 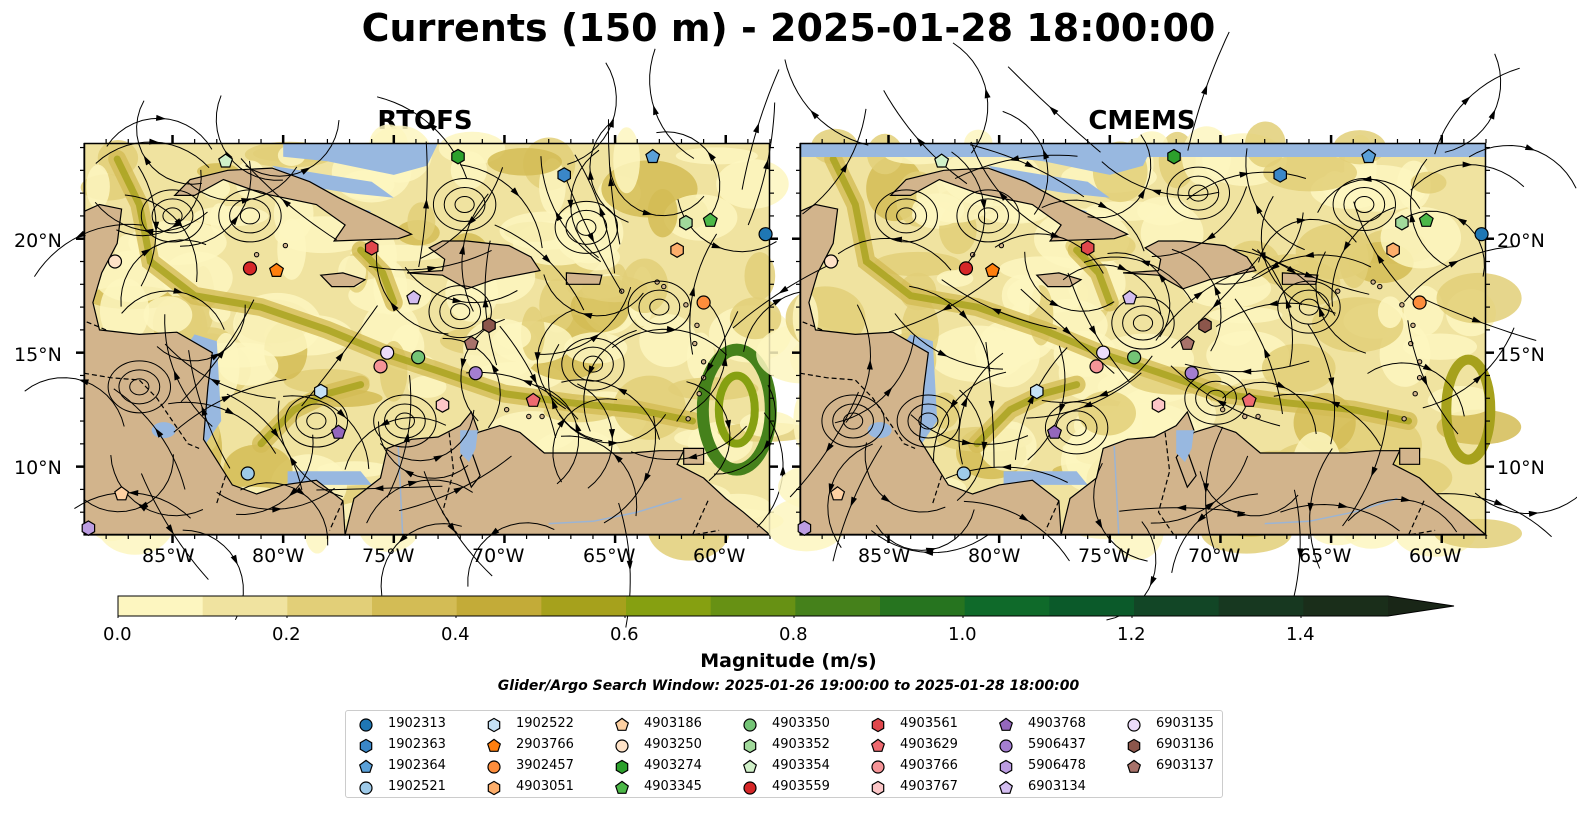 What do you see at coordinates (673, 765) in the screenshot?
I see `legend-label: 4903274` at bounding box center [673, 765].